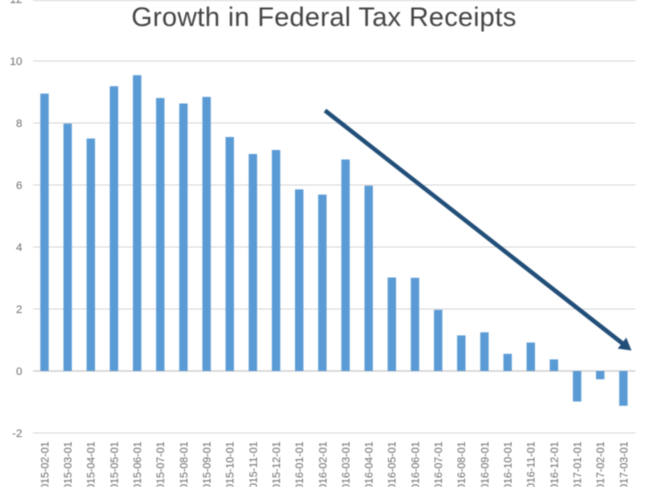 The height and width of the screenshot is (487, 650). I want to click on svg-text: 2016-08-01, so click(462, 464).